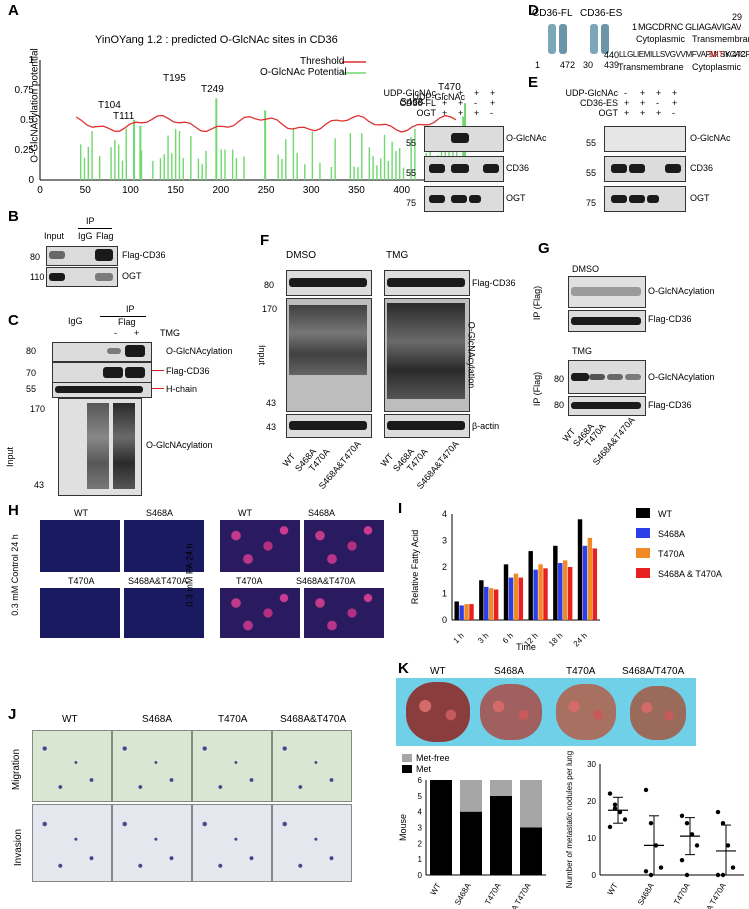  I want to click on i-ytick-label: 4, so click(444, 514).